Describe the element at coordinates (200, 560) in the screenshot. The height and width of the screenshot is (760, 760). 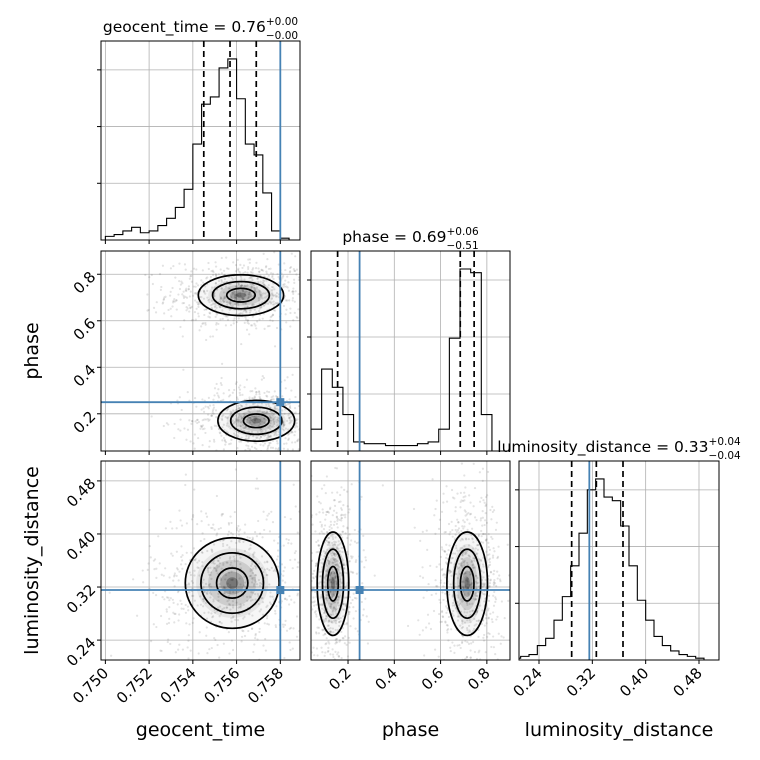
I see `panel-geocent_time-vs-luminosity_distance` at that location.